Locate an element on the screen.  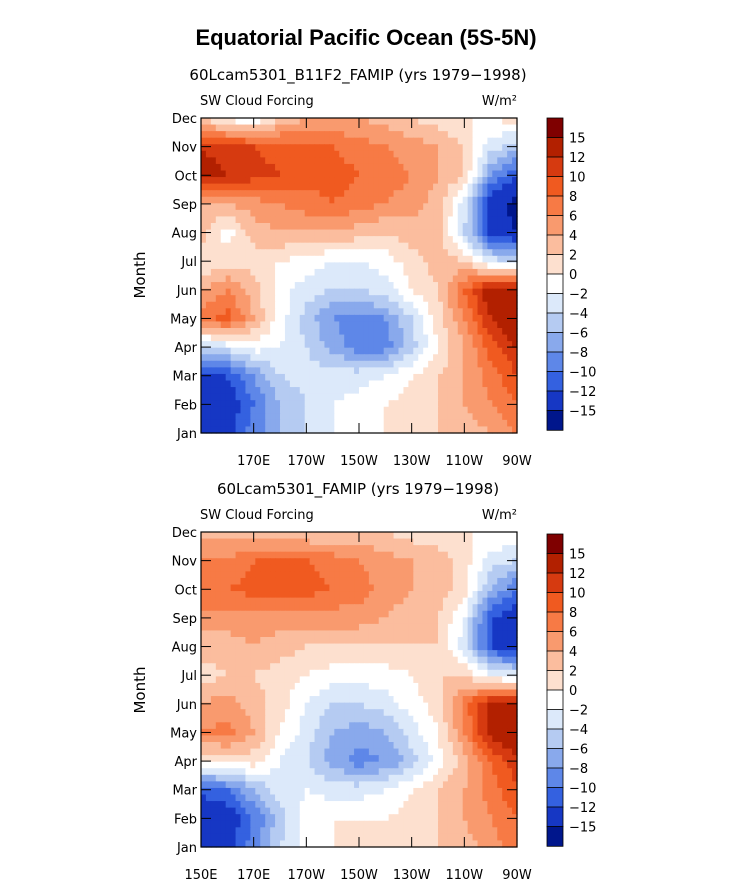
colorbar-label: −12 is located at coordinates (582, 392).